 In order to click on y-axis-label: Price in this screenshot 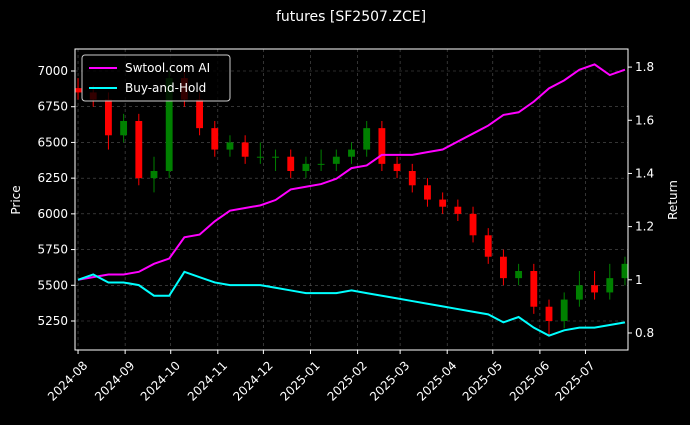, I will do `click(16, 199)`.